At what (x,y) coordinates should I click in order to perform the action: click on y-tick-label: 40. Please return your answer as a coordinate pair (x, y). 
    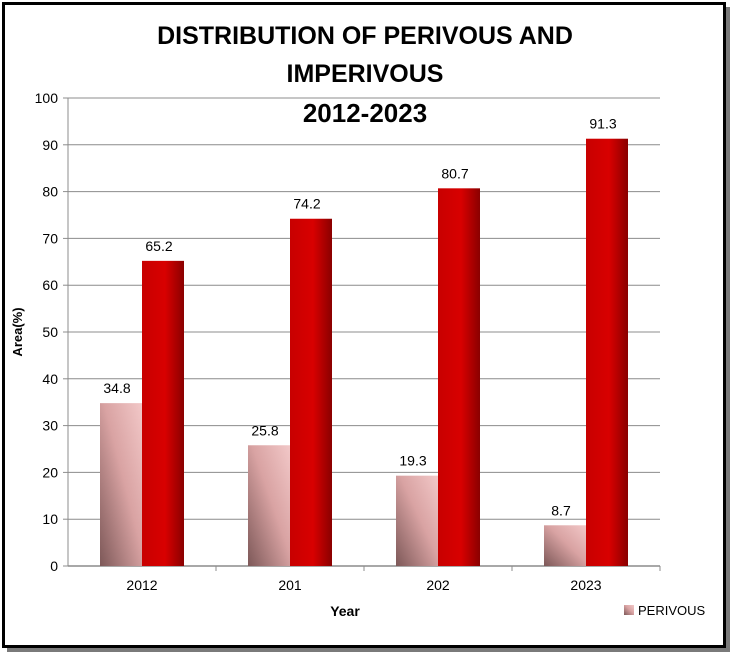
    Looking at the image, I should click on (50, 379).